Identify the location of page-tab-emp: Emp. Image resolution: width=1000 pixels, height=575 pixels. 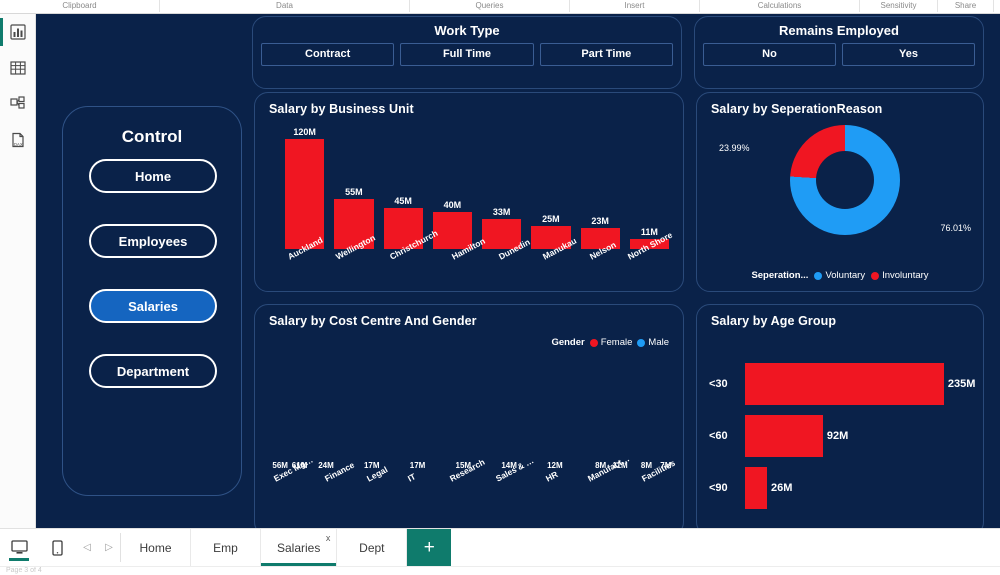
(226, 547).